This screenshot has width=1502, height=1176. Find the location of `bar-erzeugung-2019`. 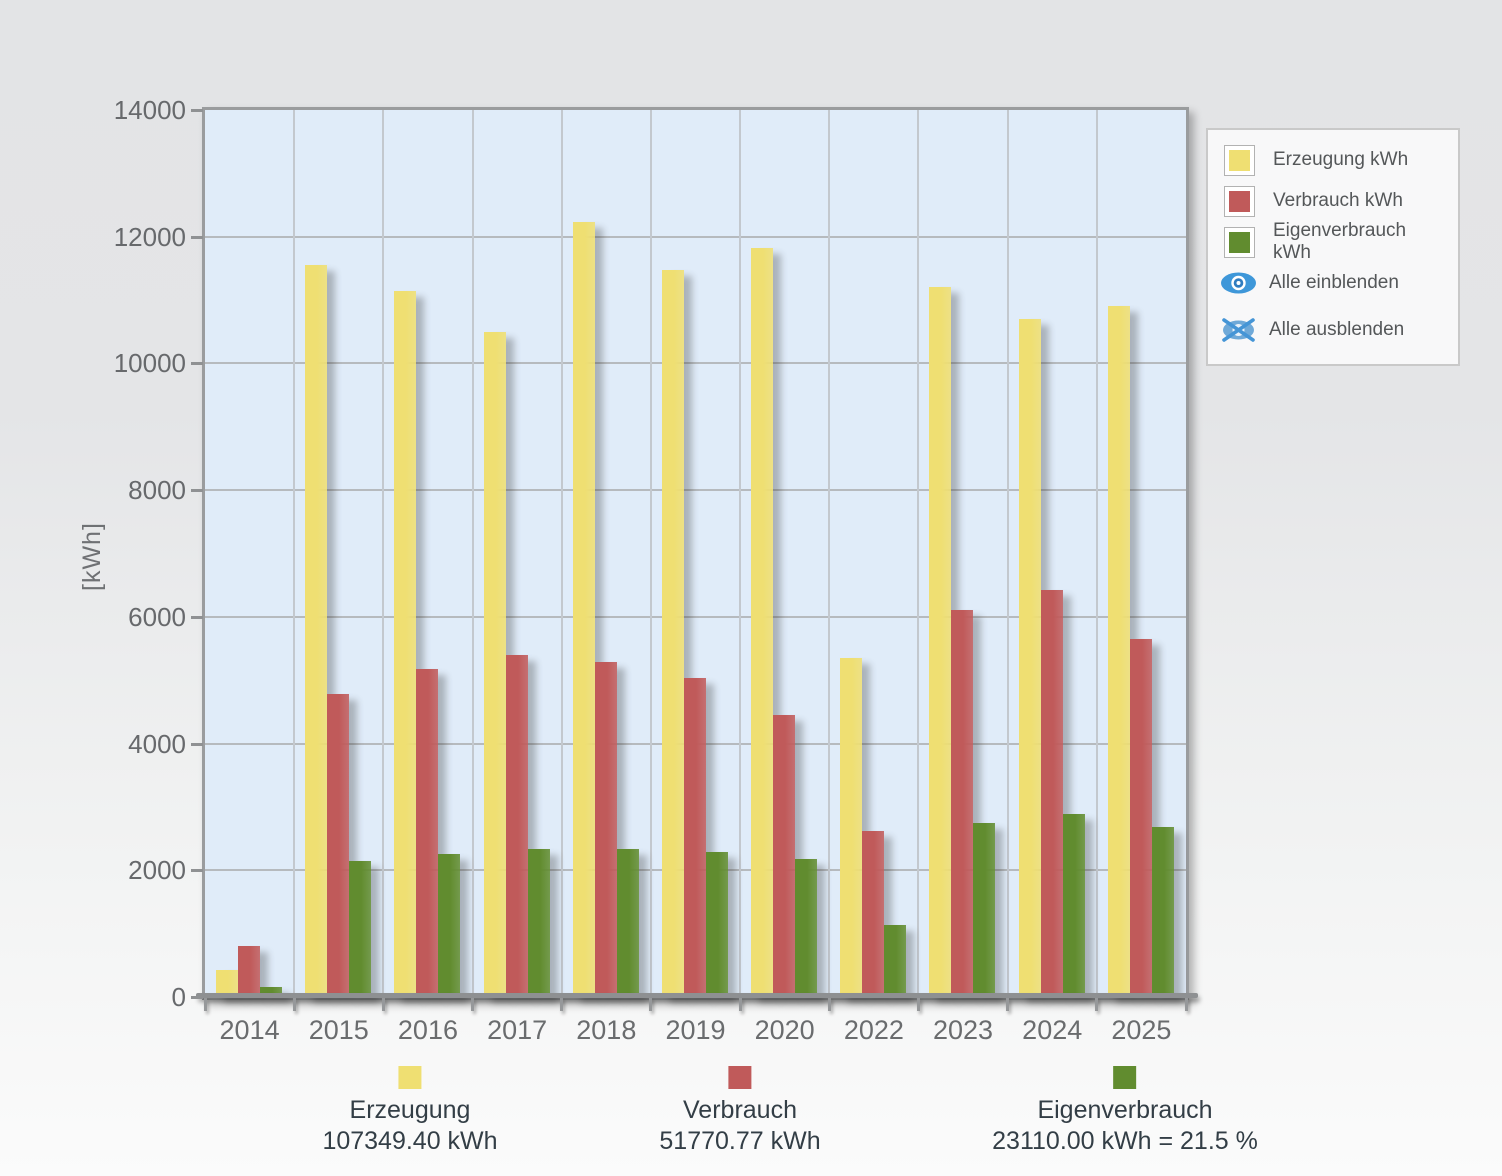

bar-erzeugung-2019 is located at coordinates (672, 633).